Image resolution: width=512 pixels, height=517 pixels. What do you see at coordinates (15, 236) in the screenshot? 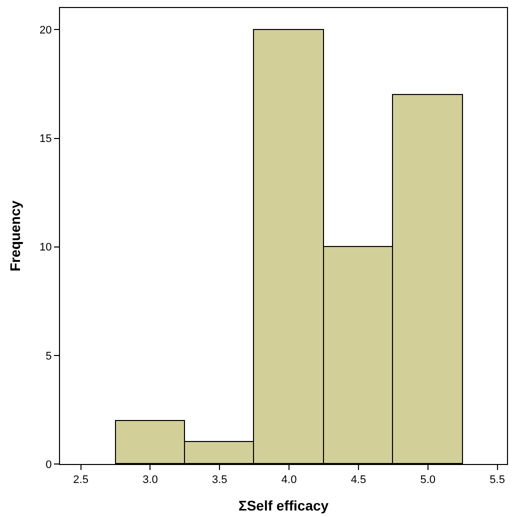
I see `y-axis-title: Frequency` at bounding box center [15, 236].